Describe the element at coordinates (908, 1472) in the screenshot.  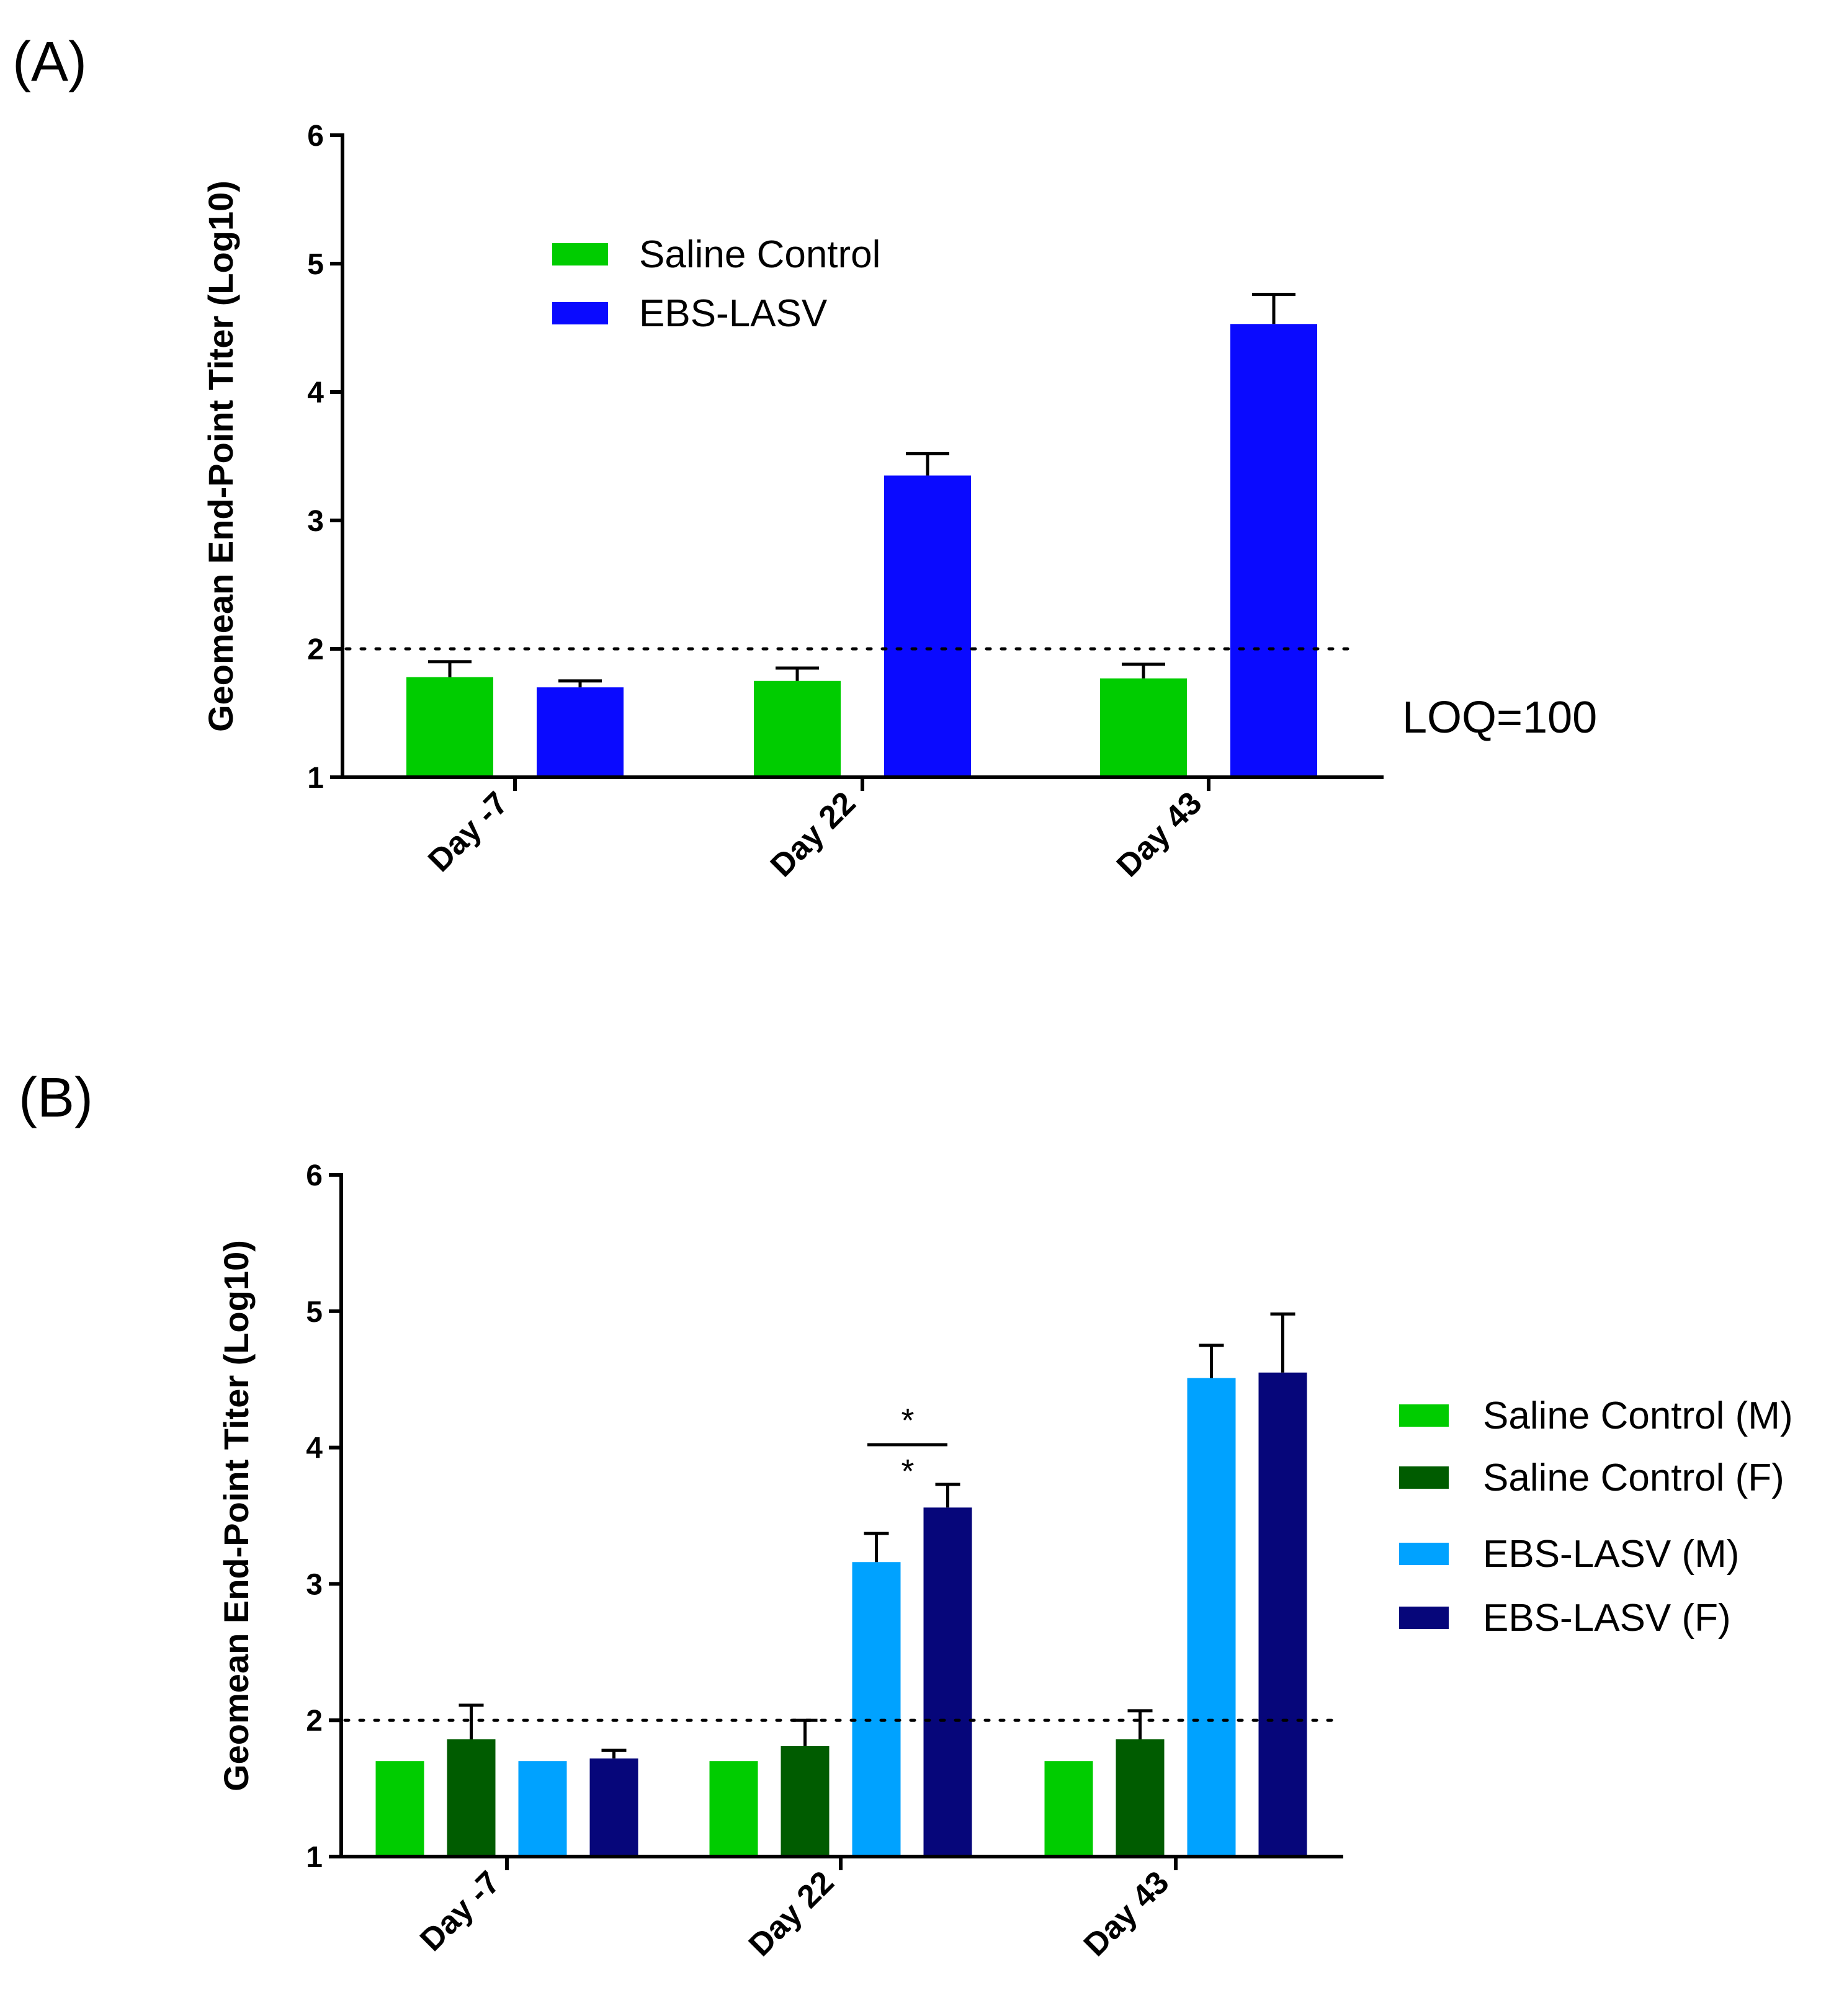
I see `significance-star-bottom: *` at that location.